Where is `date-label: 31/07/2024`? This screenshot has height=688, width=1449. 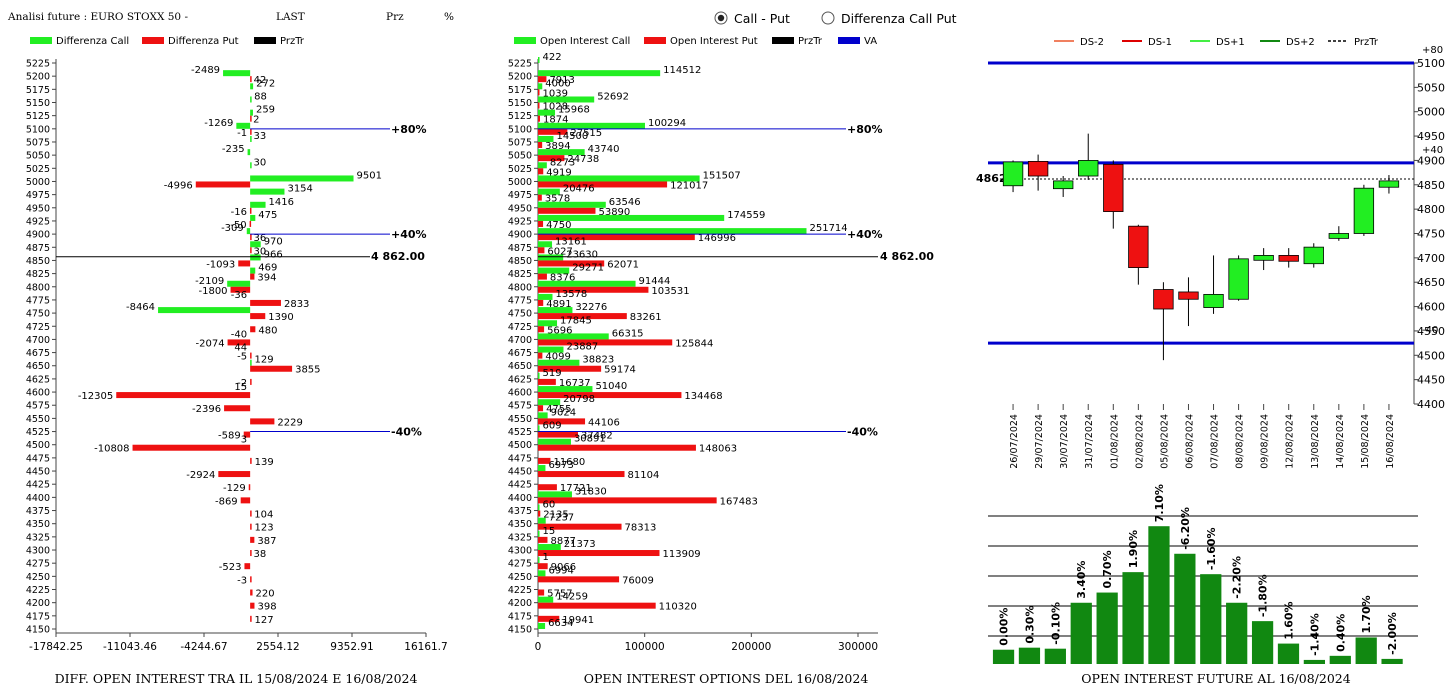
date-label: 31/07/2024 is located at coordinates (1089, 441).